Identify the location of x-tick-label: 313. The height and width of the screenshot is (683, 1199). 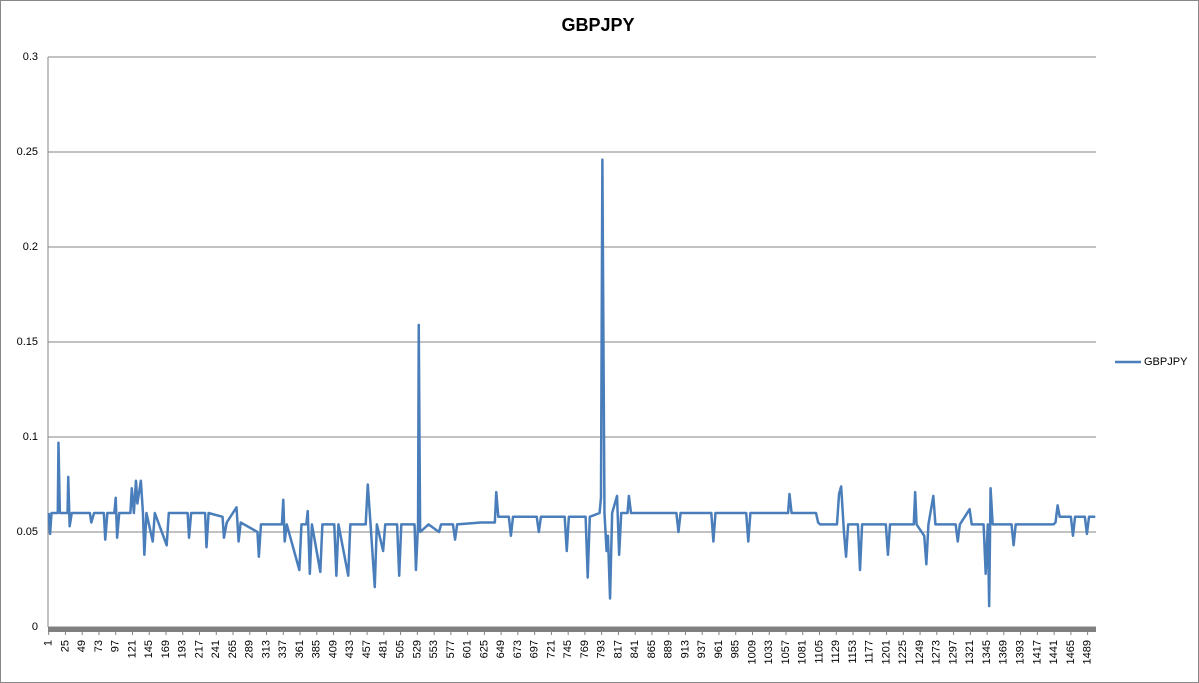
(266, 649).